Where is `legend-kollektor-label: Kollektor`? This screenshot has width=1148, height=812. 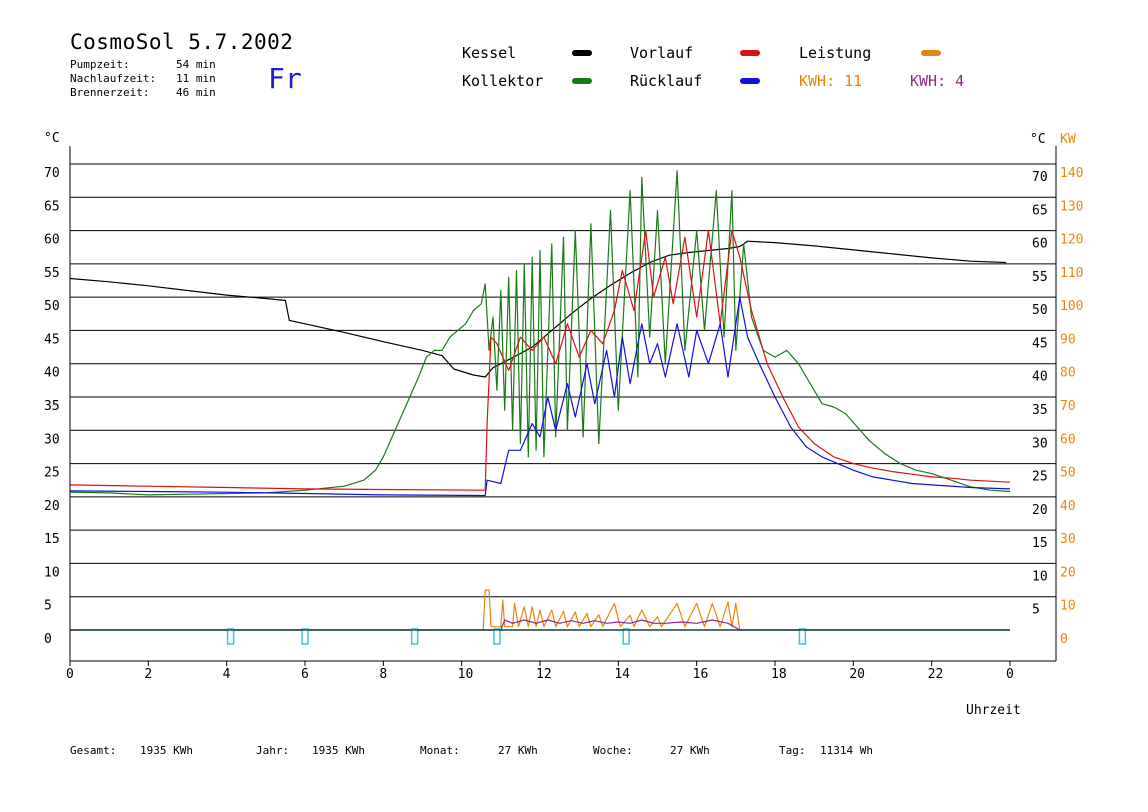
legend-kollektor-label: Kollektor is located at coordinates (503, 81).